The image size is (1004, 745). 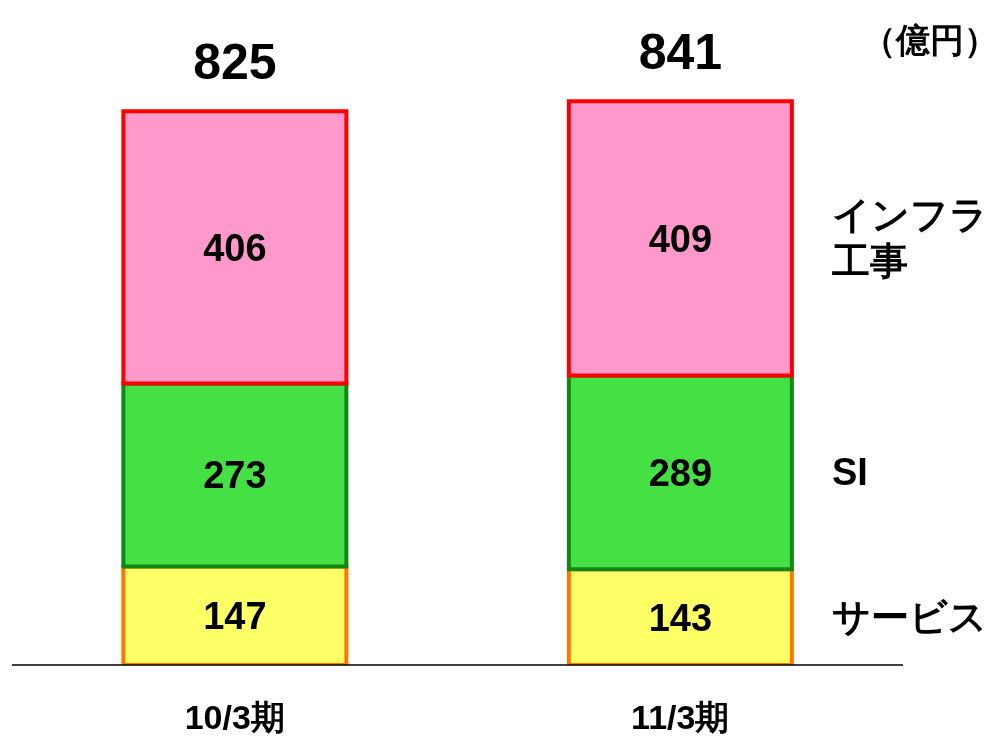 What do you see at coordinates (234, 717) in the screenshot?
I see `x-tick-label: 10/3期` at bounding box center [234, 717].